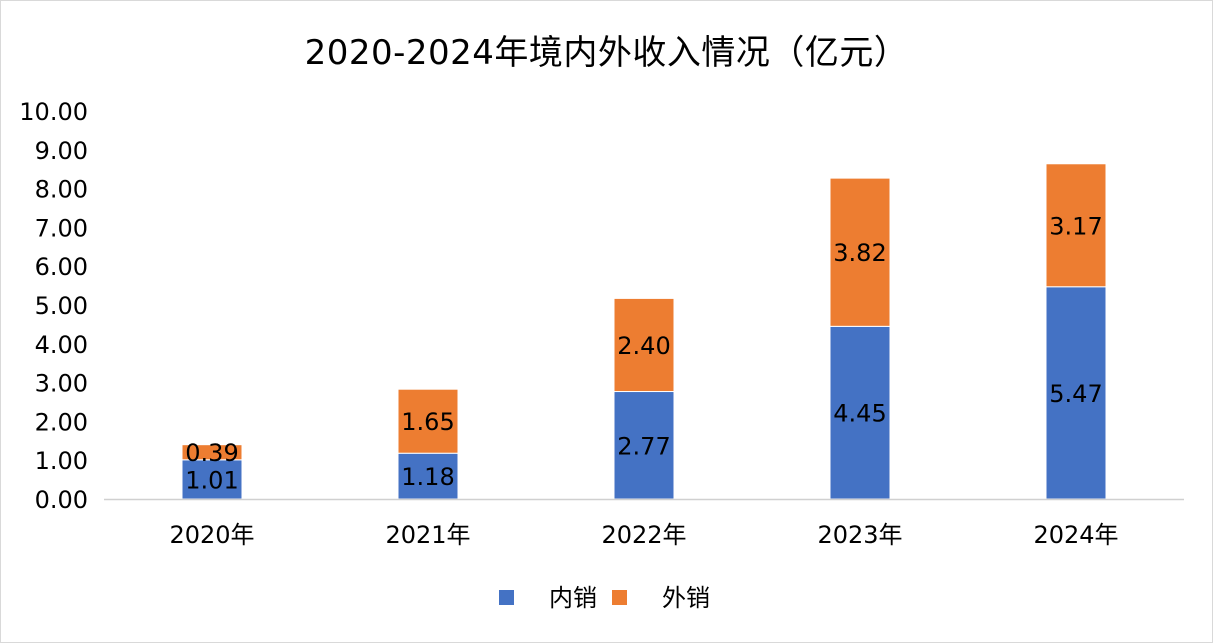 Image resolution: width=1213 pixels, height=643 pixels. Describe the element at coordinates (643, 446) in the screenshot. I see `data-label: 2.77` at that location.